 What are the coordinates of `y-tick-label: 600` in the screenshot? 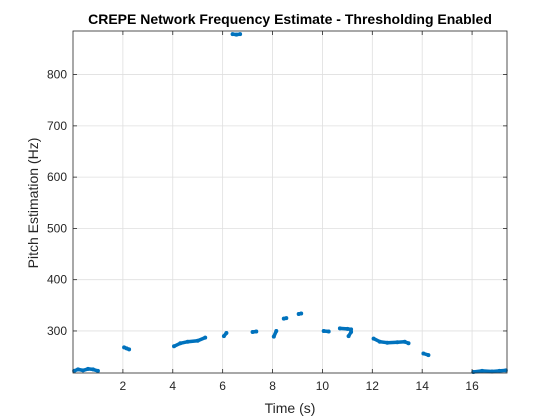 It's located at (57, 177).